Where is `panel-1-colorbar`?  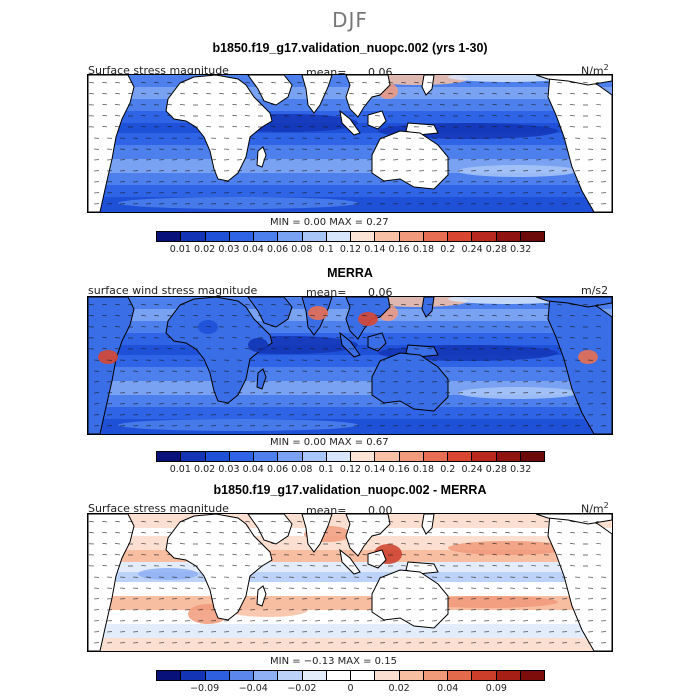
panel-1-colorbar is located at coordinates (350, 236).